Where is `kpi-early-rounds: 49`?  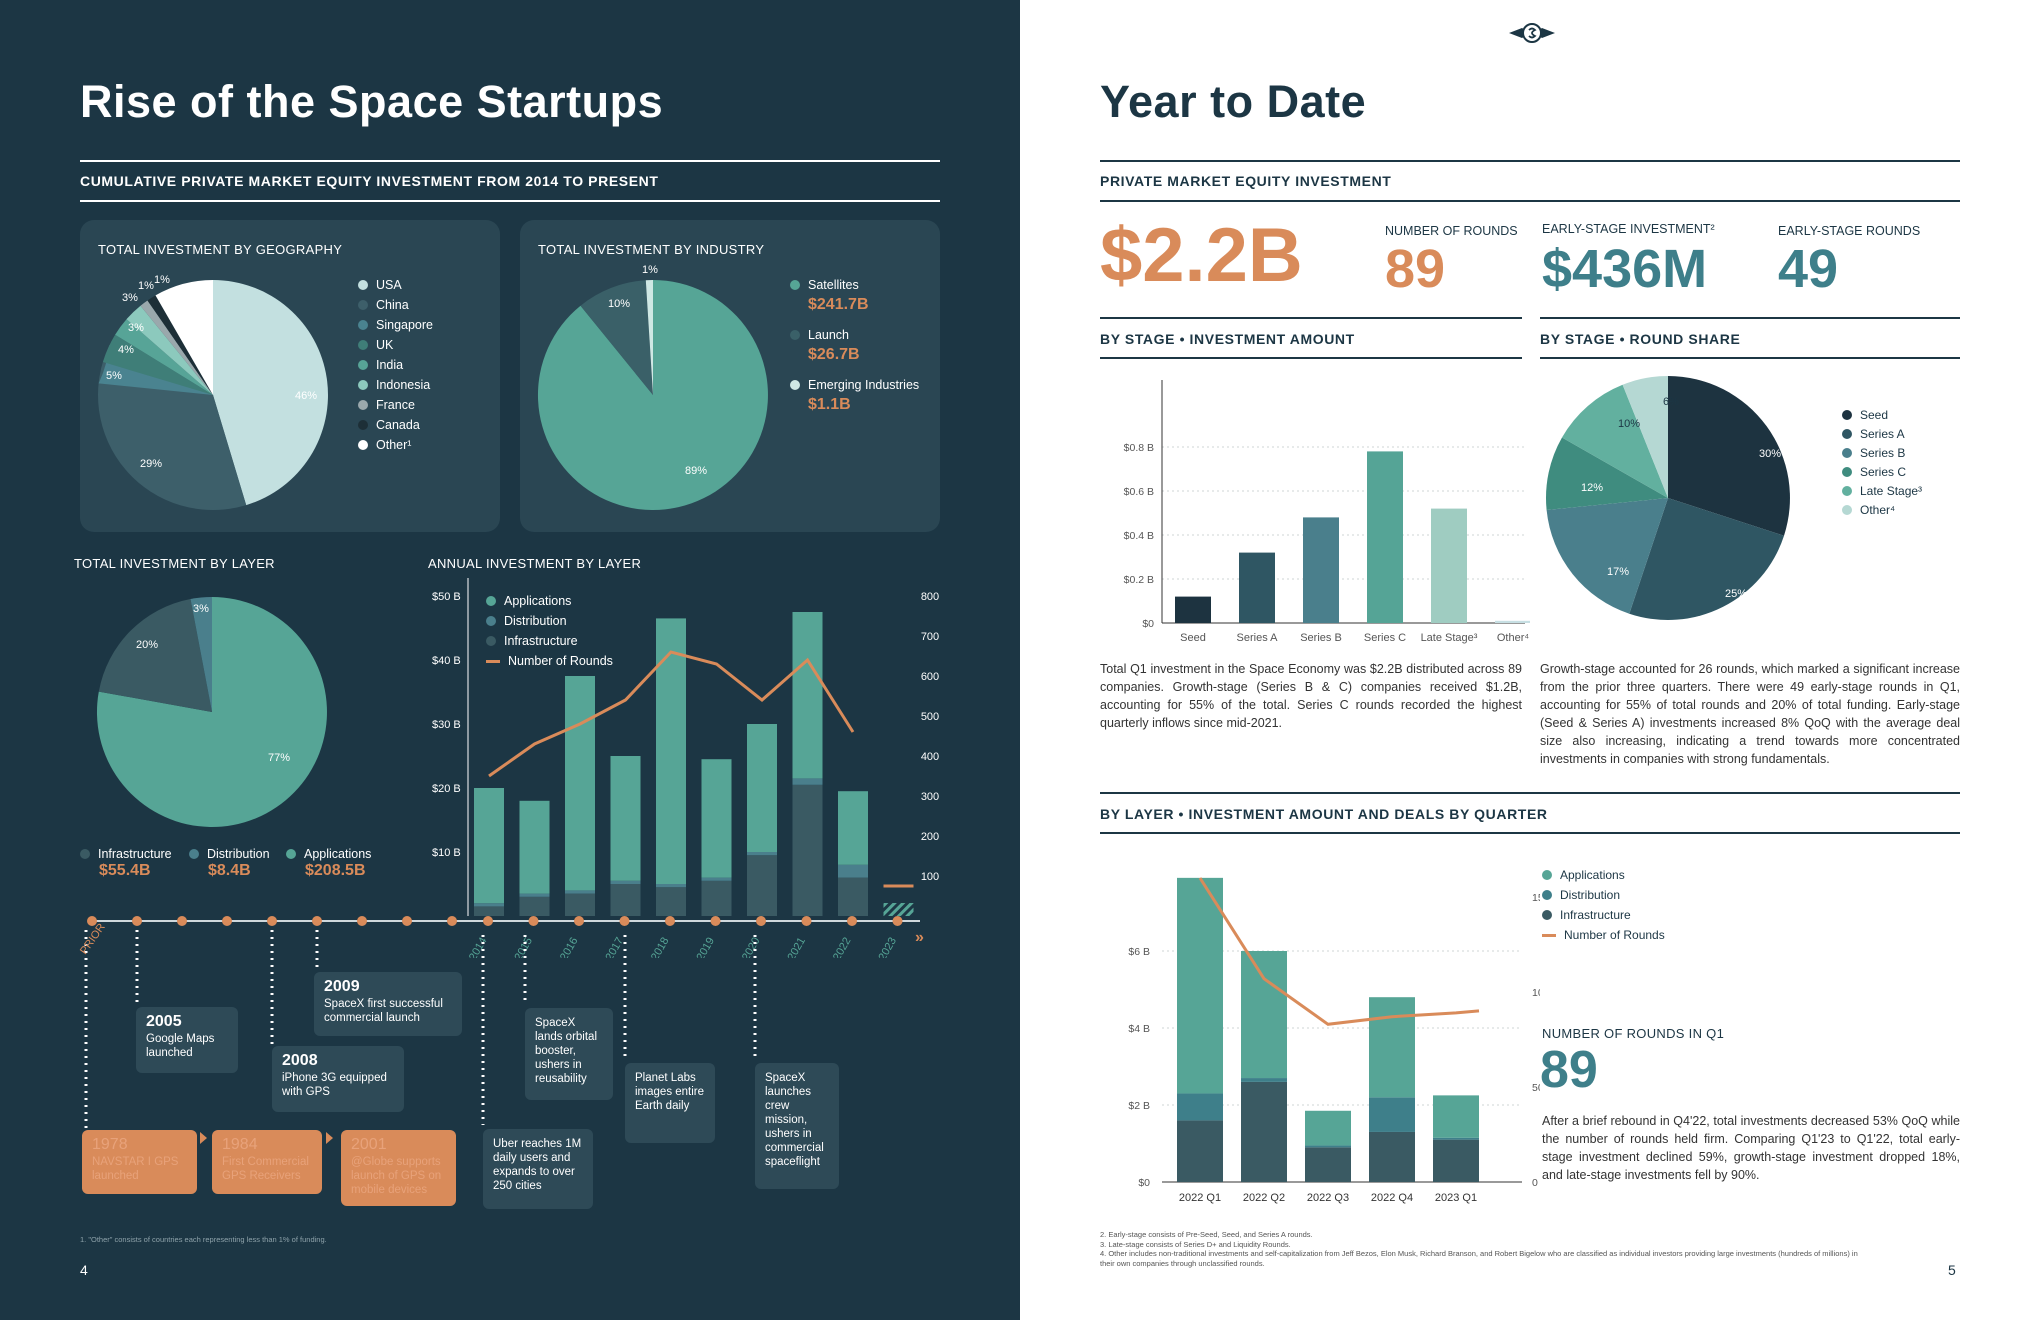 kpi-early-rounds: 49 is located at coordinates (1808, 269).